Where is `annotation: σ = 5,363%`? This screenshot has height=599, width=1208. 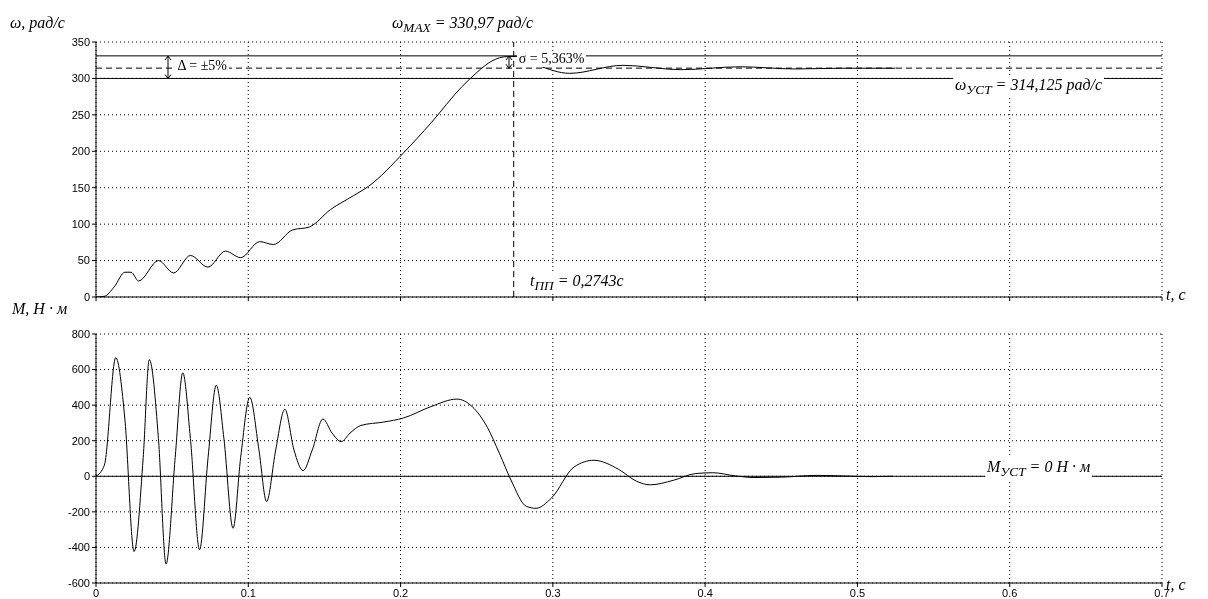 annotation: σ = 5,363% is located at coordinates (551, 58).